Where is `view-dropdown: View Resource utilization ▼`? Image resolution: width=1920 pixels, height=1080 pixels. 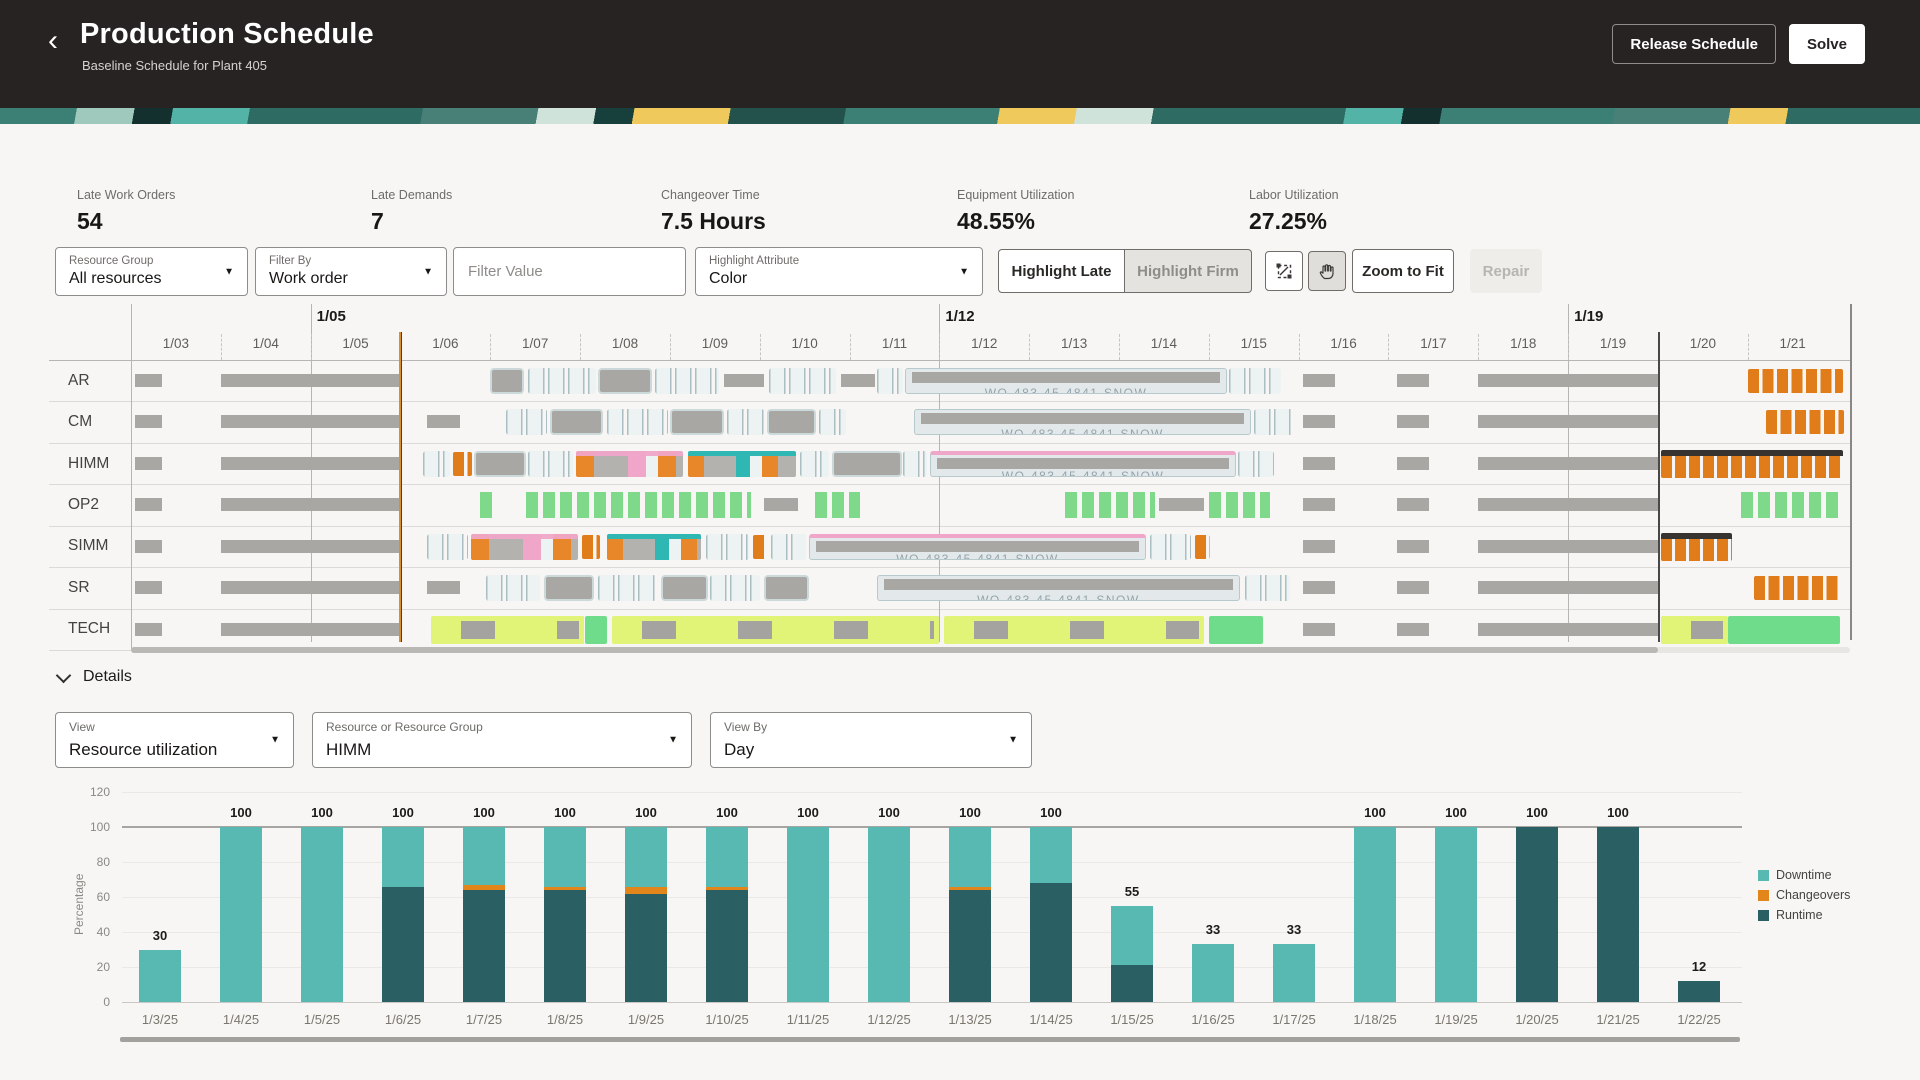
view-dropdown: View Resource utilization ▼ is located at coordinates (174, 740).